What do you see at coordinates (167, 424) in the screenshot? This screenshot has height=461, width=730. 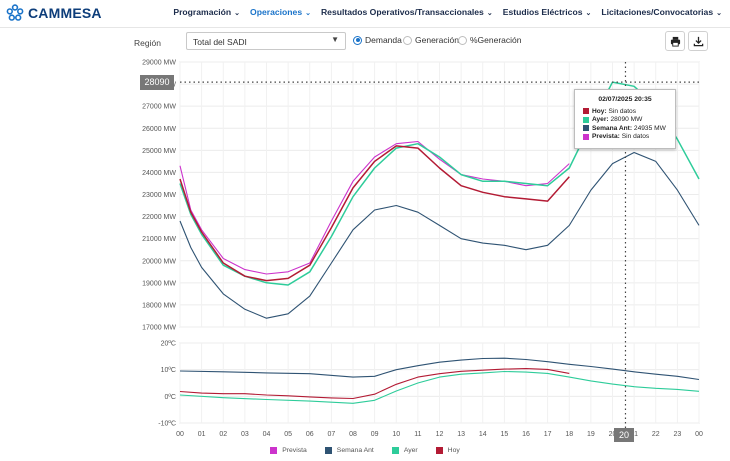 I see `y-tick-label: -10ºC` at bounding box center [167, 424].